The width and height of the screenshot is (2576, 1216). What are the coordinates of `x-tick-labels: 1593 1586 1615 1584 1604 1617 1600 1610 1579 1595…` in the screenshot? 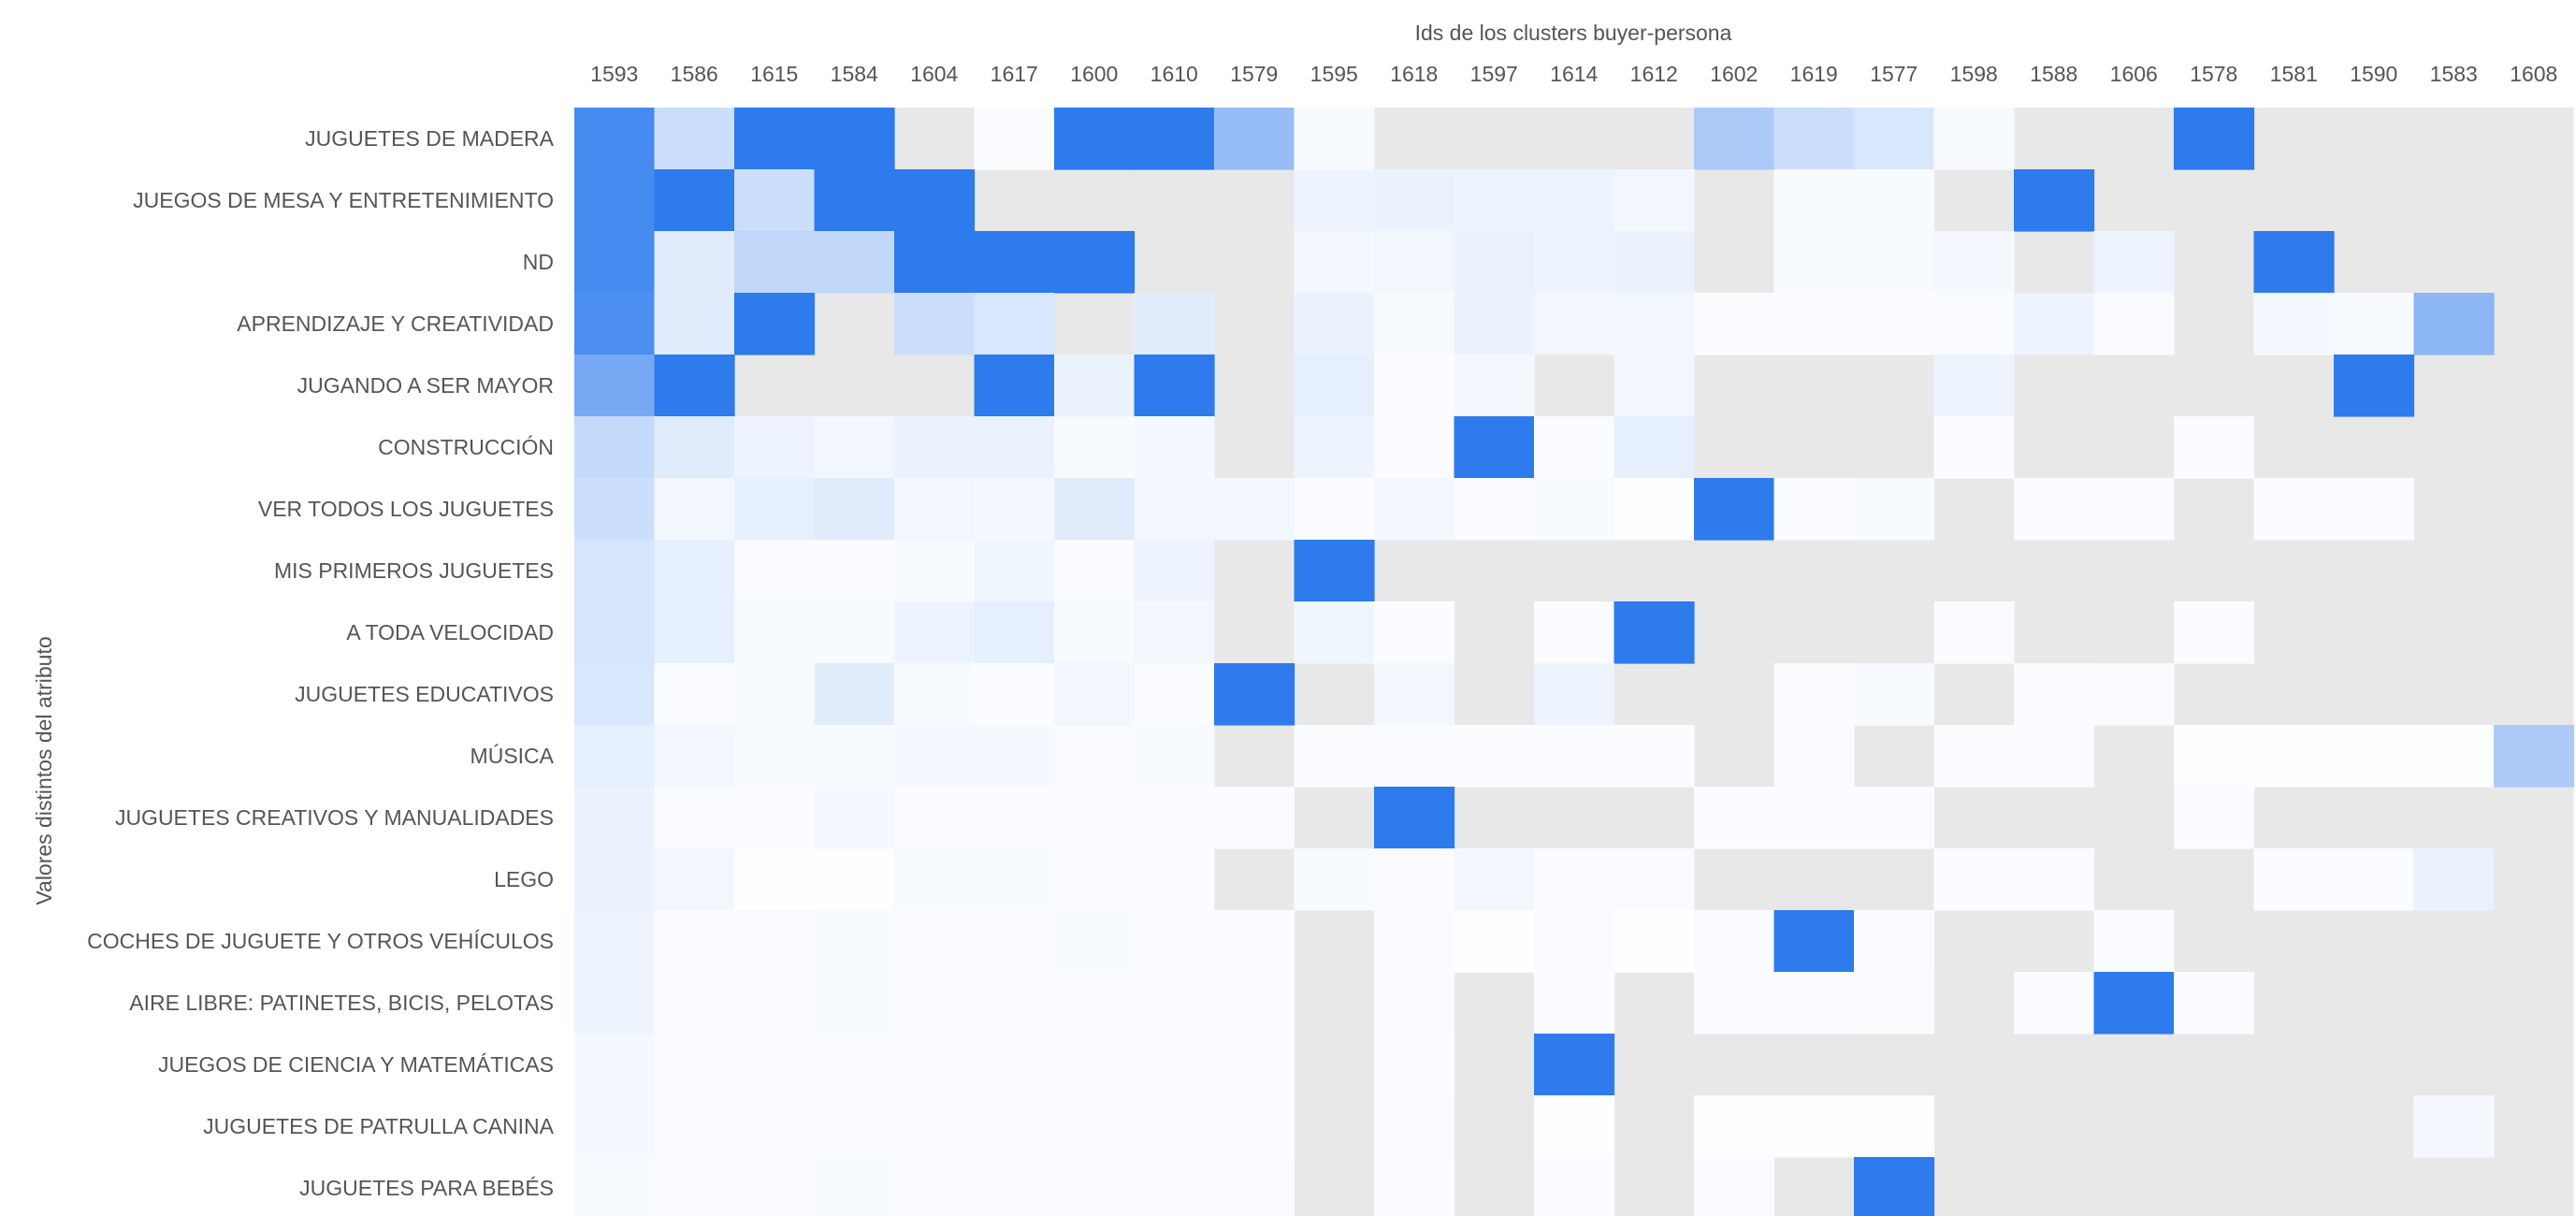 It's located at (1573, 74).